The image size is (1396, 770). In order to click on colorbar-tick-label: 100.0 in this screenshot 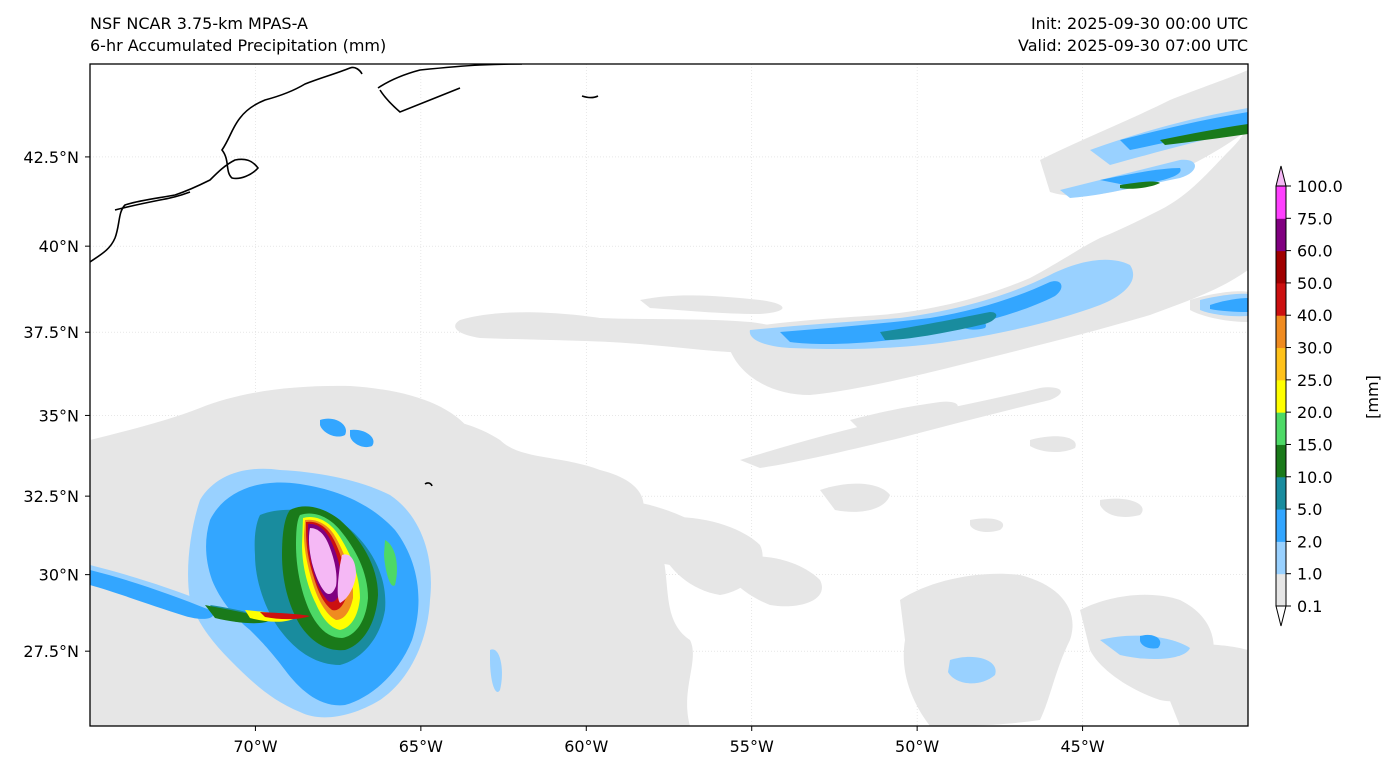, I will do `click(1320, 186)`.